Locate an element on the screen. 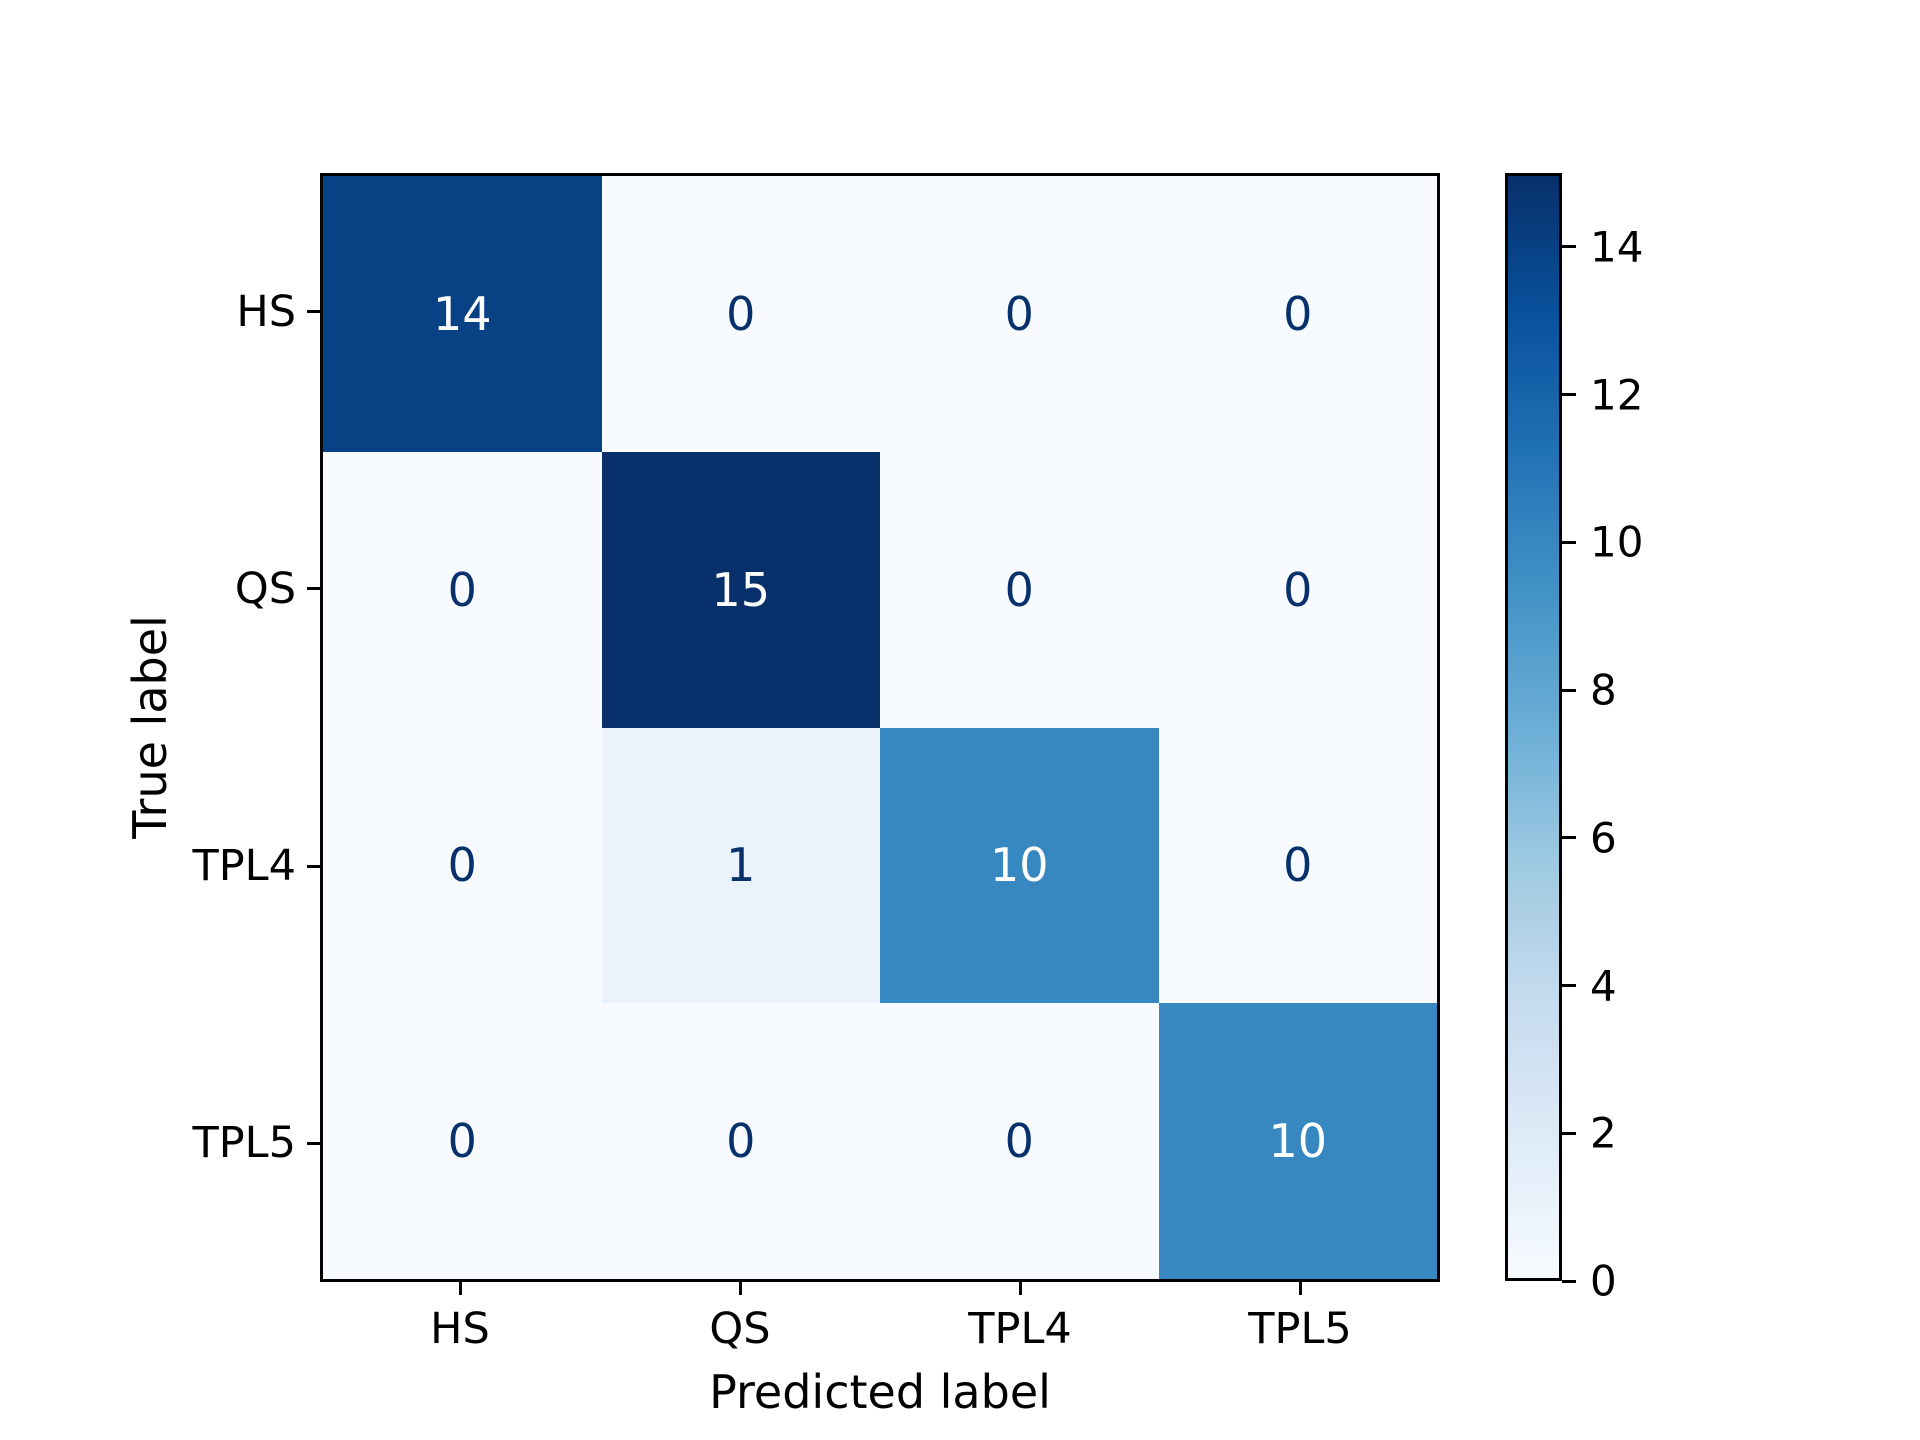 The width and height of the screenshot is (1920, 1440). y-tick-label-QS: QS is located at coordinates (265, 588).